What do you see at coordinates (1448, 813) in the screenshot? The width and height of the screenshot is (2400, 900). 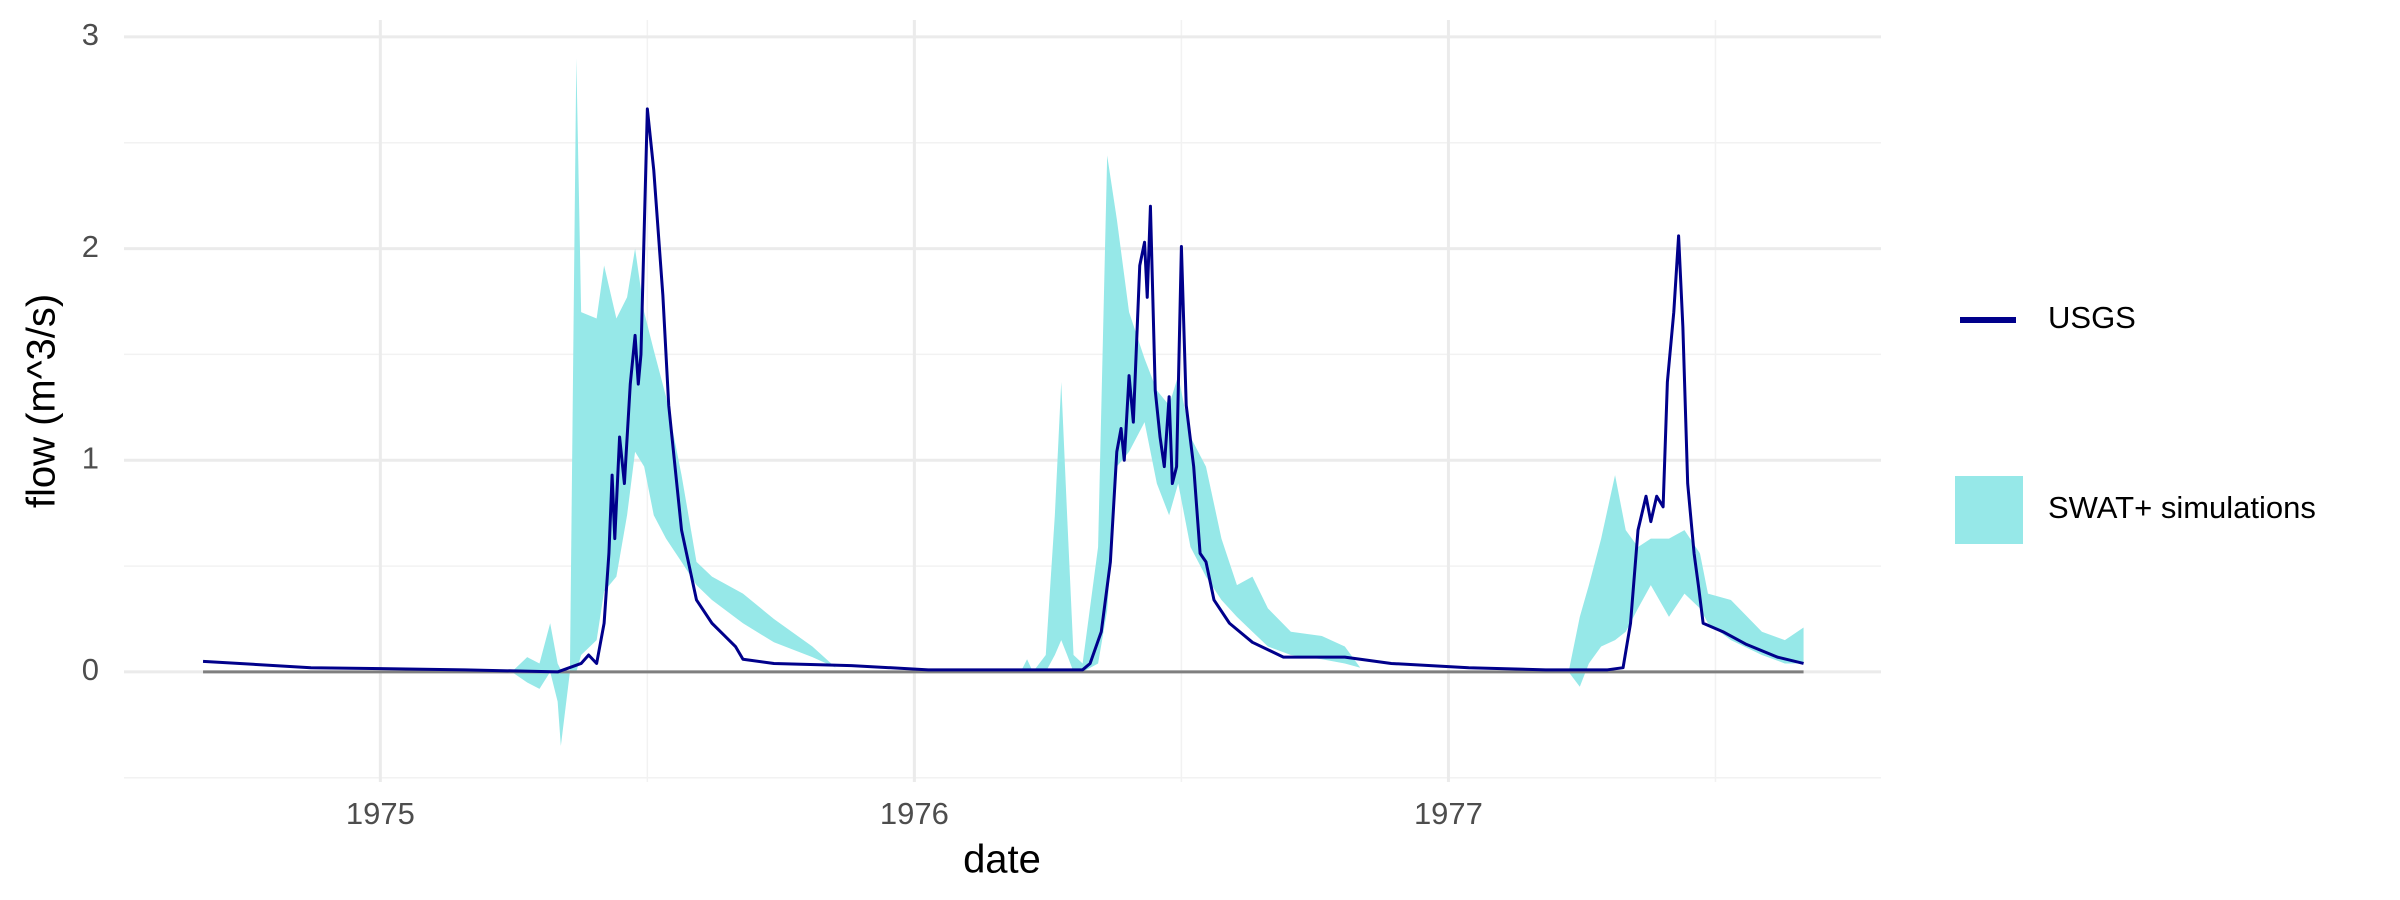 I see `x-tick-label: 1977` at bounding box center [1448, 813].